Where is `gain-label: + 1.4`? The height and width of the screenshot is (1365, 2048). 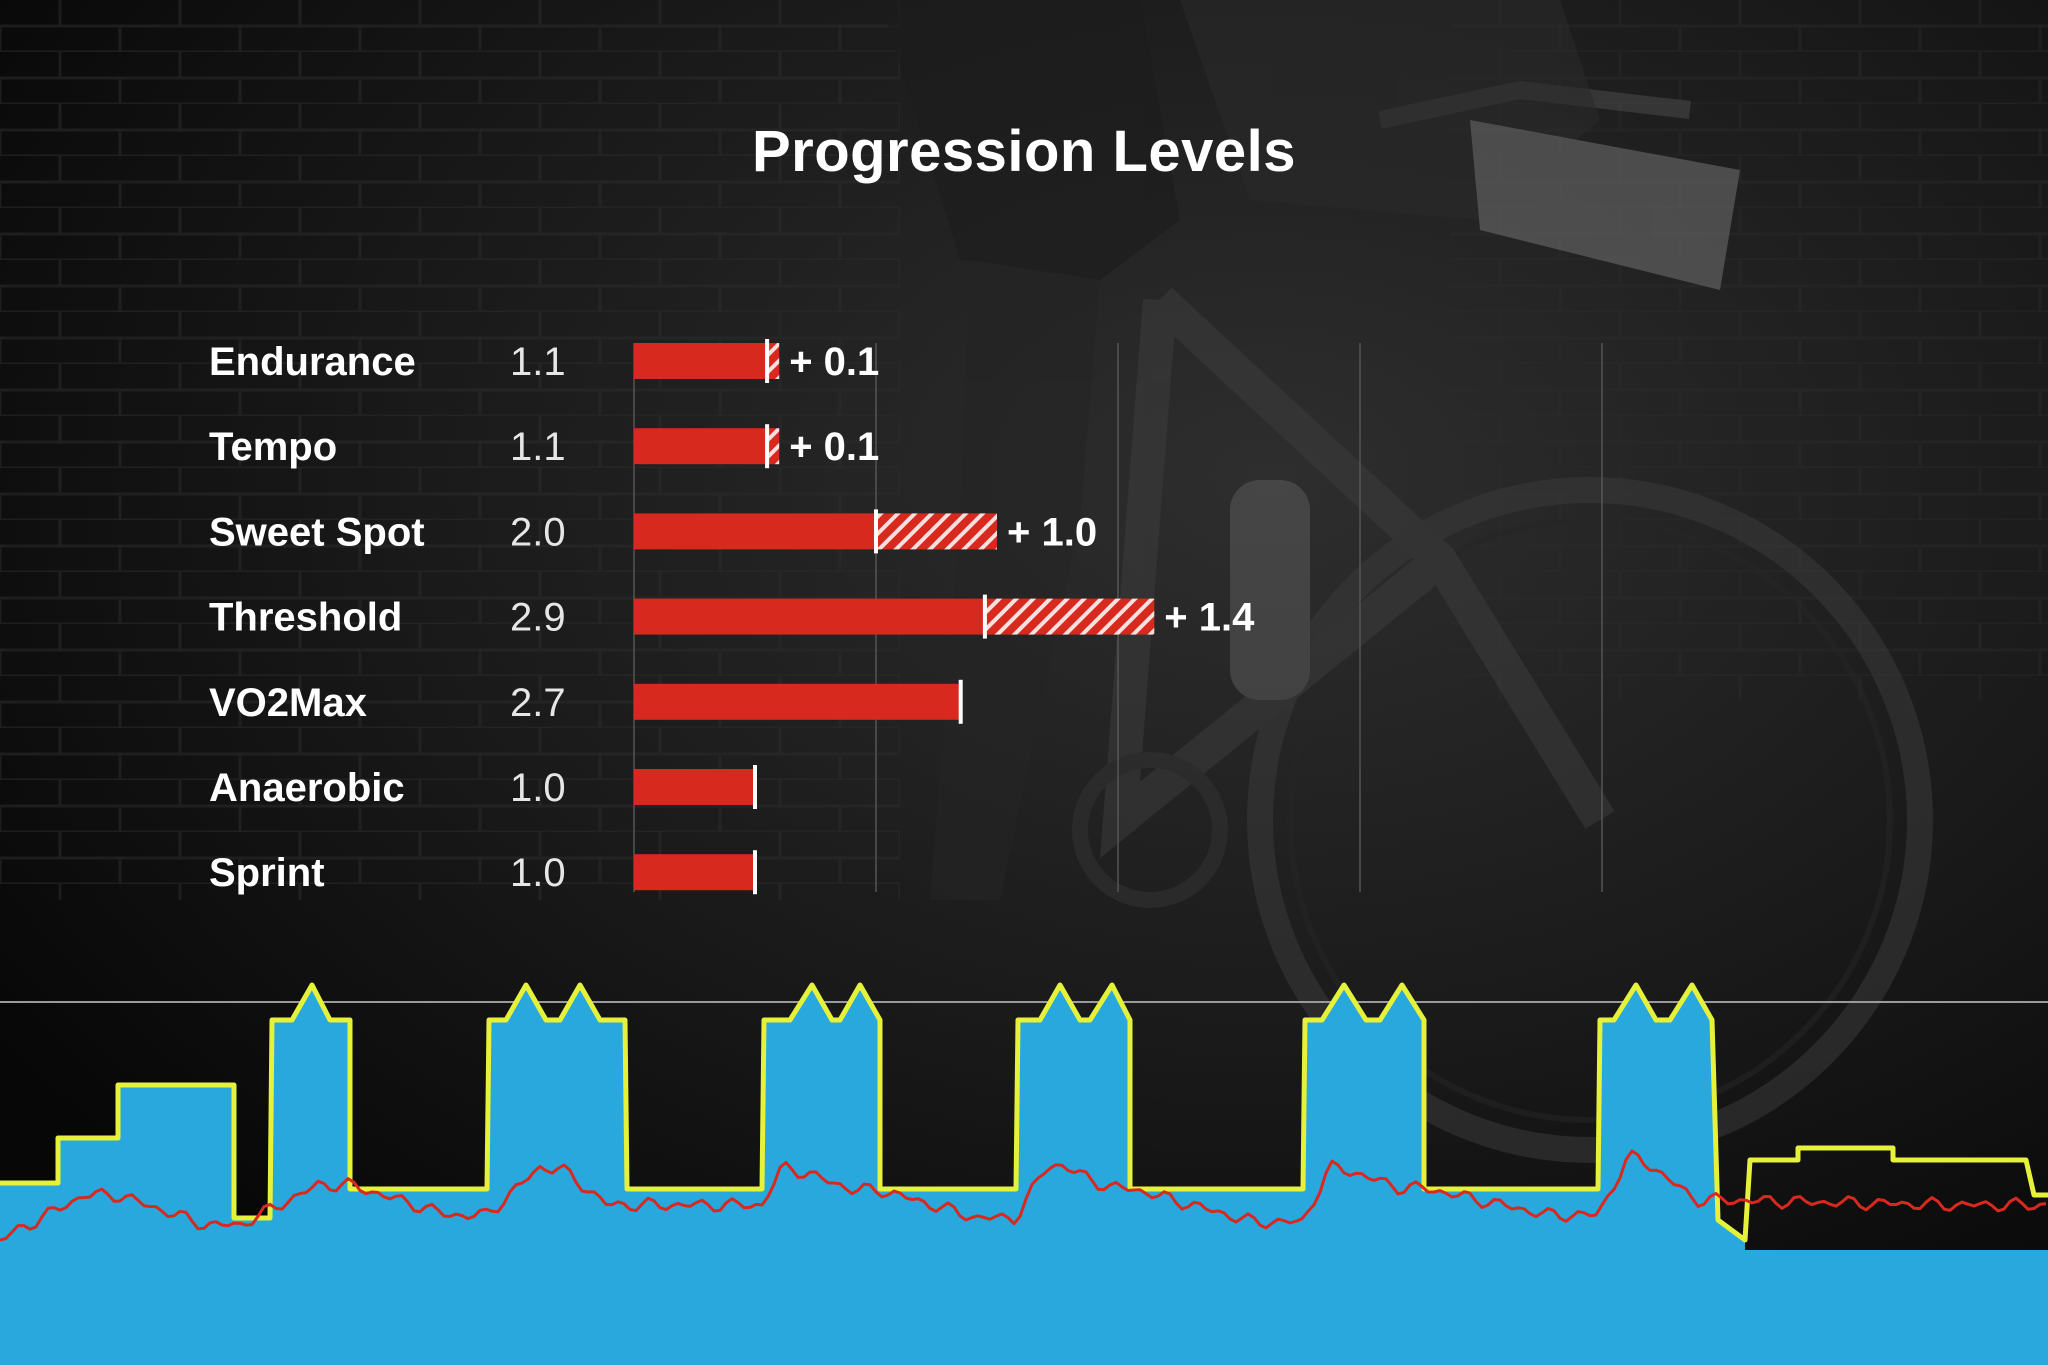 gain-label: + 1.4 is located at coordinates (1209, 618).